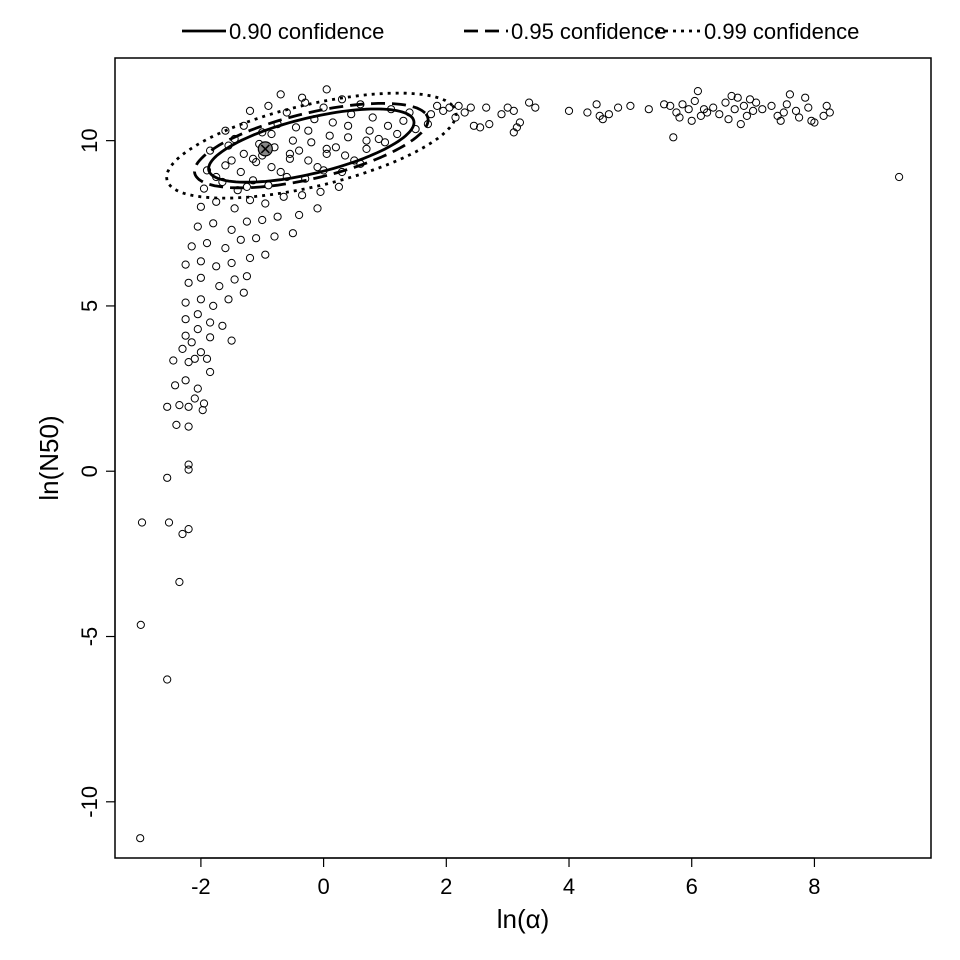 Image resolution: width=960 pixels, height=960 pixels. I want to click on legend-label: 0.99 confidence, so click(781, 31).